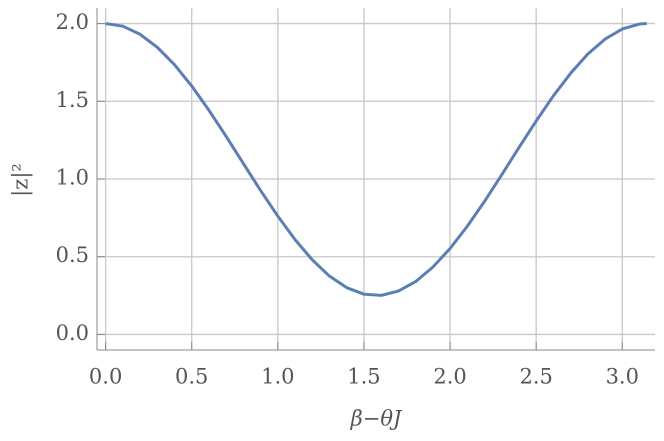 The height and width of the screenshot is (441, 664). What do you see at coordinates (277, 377) in the screenshot?
I see `x-tick-label: 1.0` at bounding box center [277, 377].